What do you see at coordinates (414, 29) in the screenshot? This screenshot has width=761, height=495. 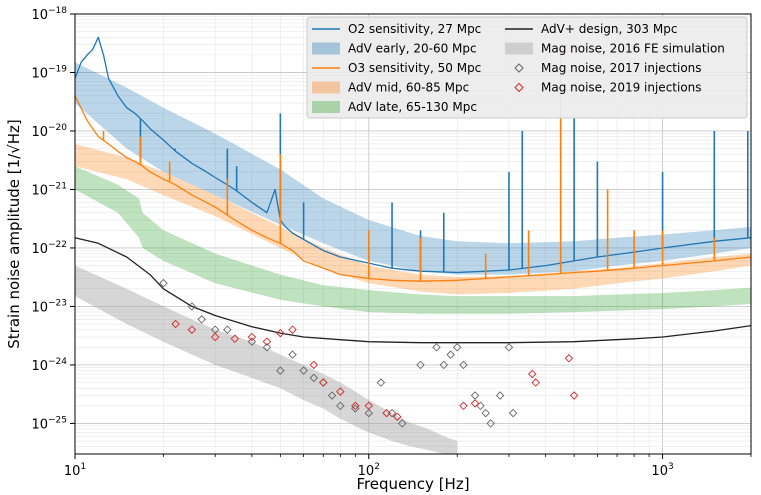 I see `legend-label-o2-sensitivity-27-mpc: O2 sensitivity, 27 Mpc` at bounding box center [414, 29].